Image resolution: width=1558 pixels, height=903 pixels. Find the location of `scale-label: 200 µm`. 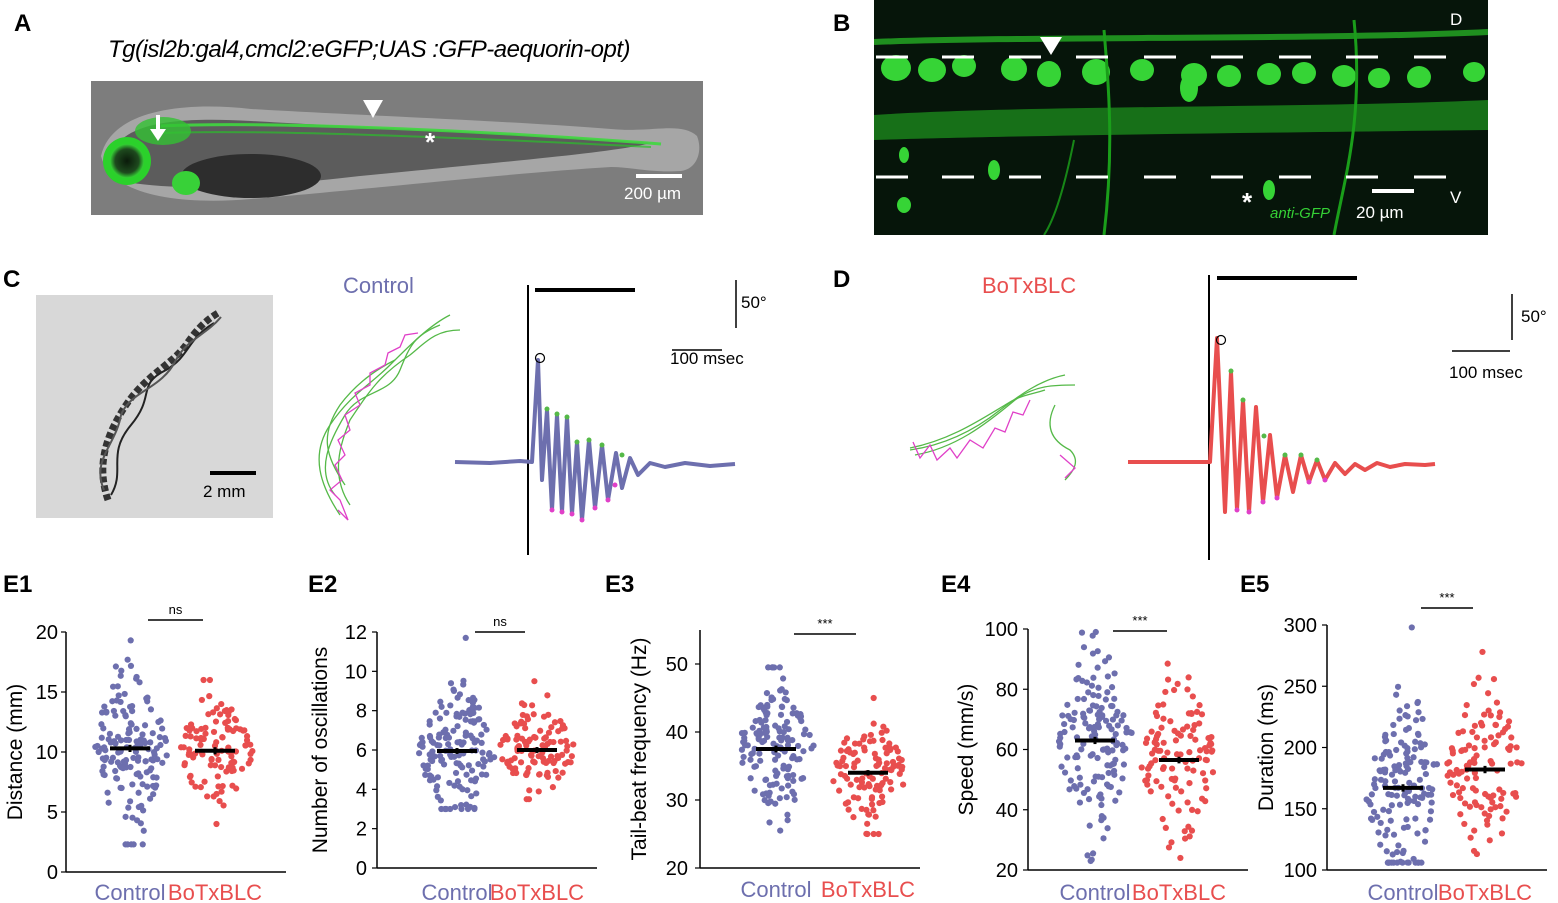

scale-label: 200 µm is located at coordinates (653, 193).